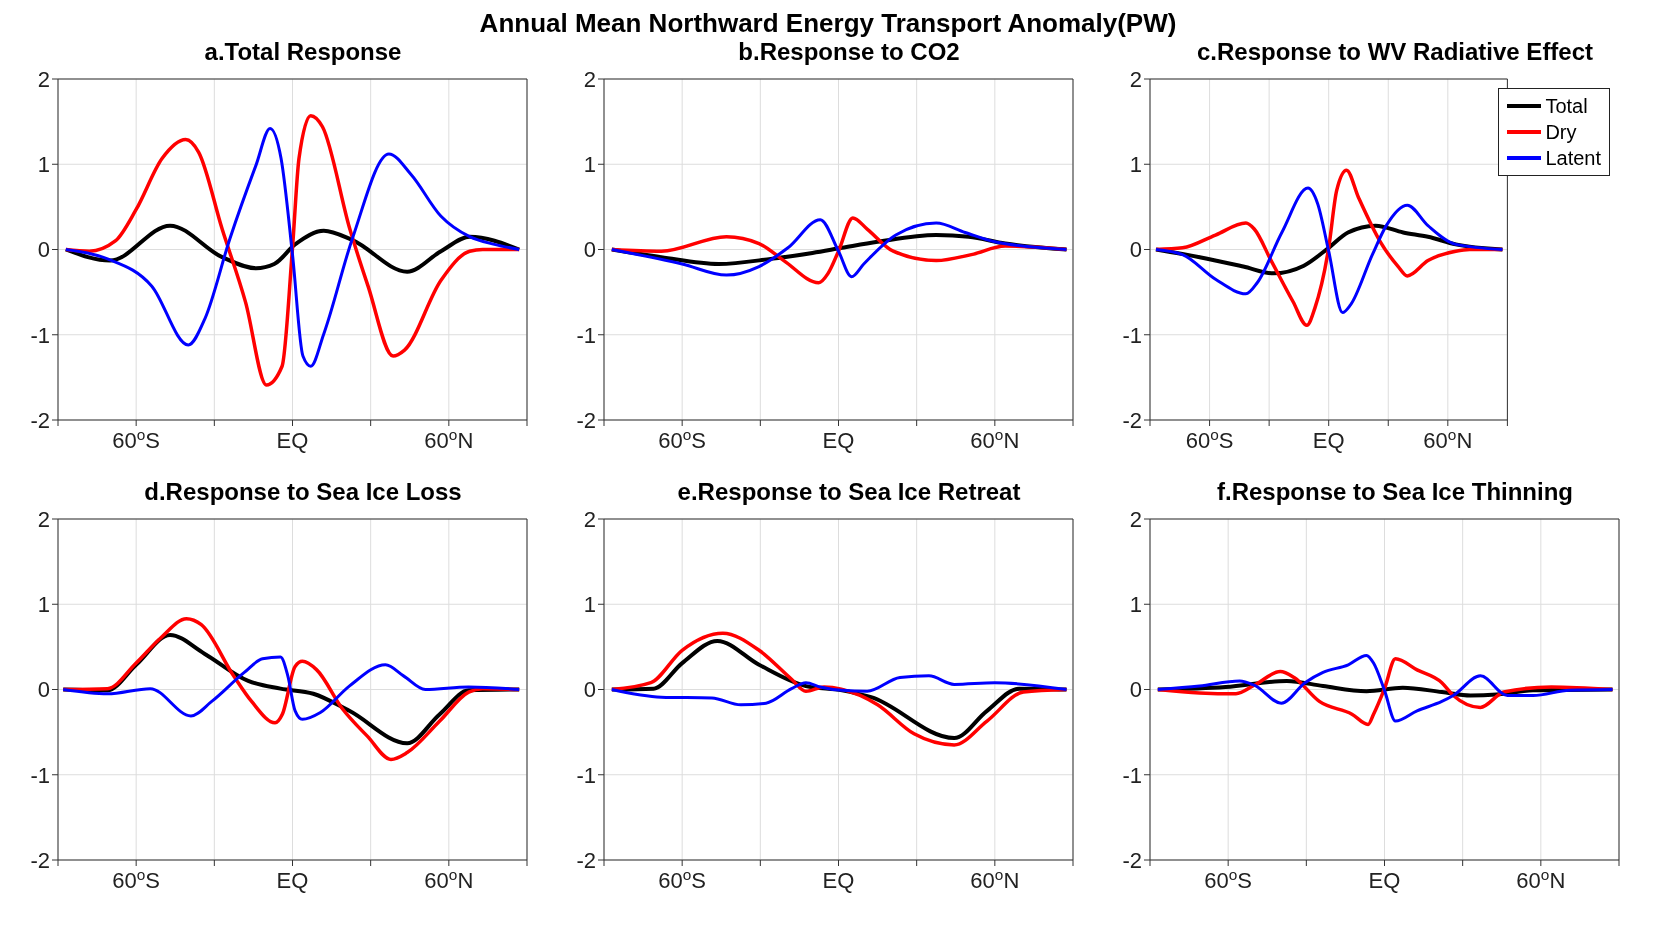 The width and height of the screenshot is (1658, 950). What do you see at coordinates (849, 491) in the screenshot?
I see `chart-title: e.Response to Sea Ice Retreat` at bounding box center [849, 491].